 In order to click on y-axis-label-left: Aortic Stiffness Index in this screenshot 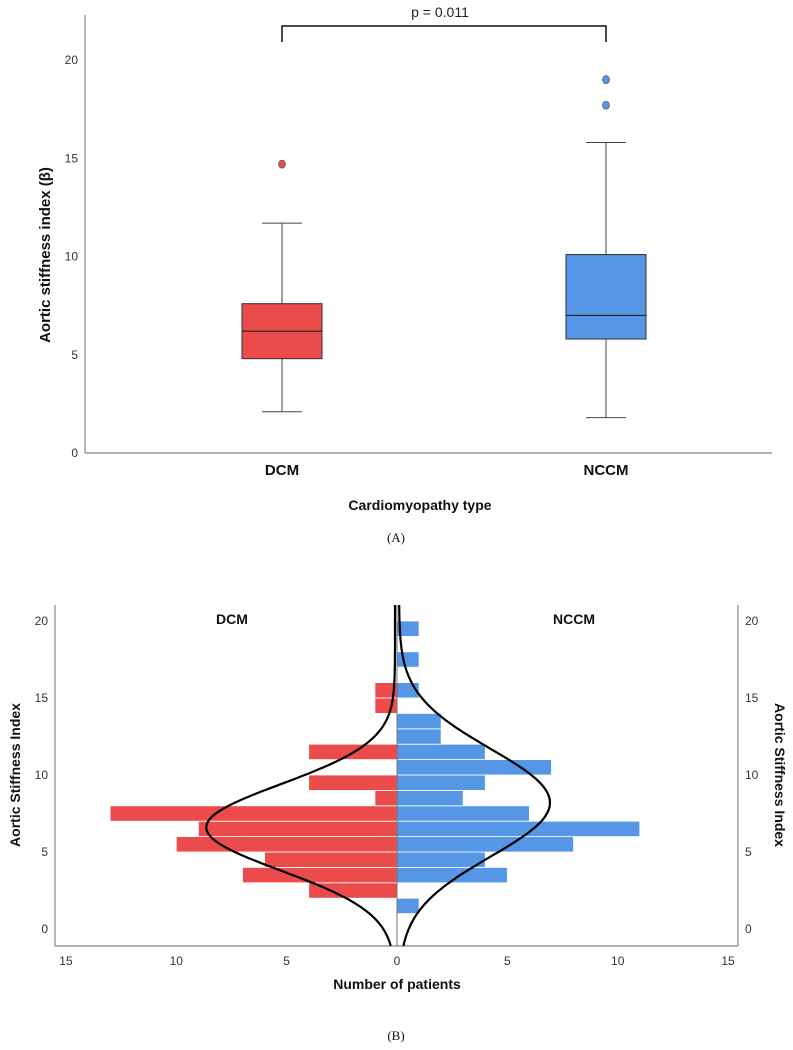, I will do `click(15, 775)`.